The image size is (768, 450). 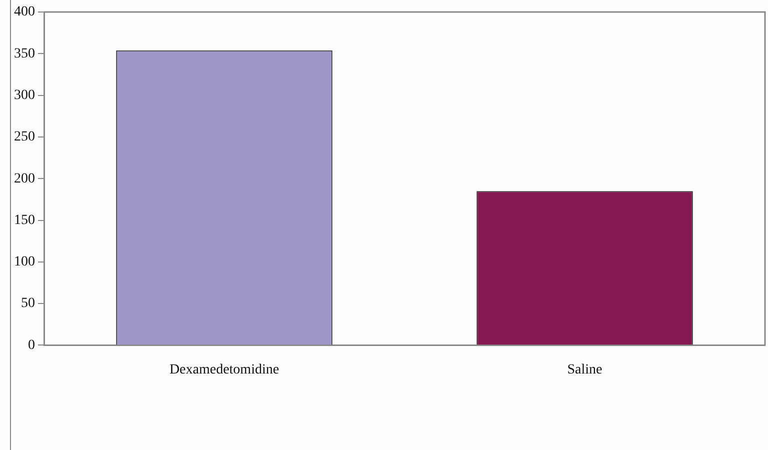 What do you see at coordinates (24, 220) in the screenshot?
I see `y-tick-label: 150` at bounding box center [24, 220].